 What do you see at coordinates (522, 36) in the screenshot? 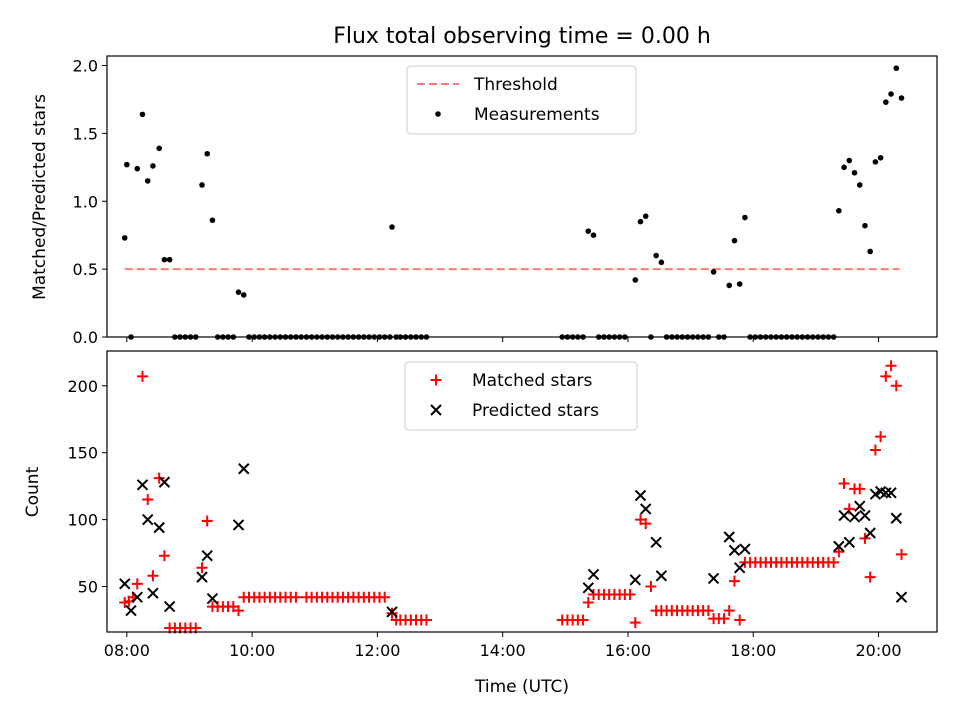
I see `figure-title: Flux total observing time = 0.00 h` at bounding box center [522, 36].